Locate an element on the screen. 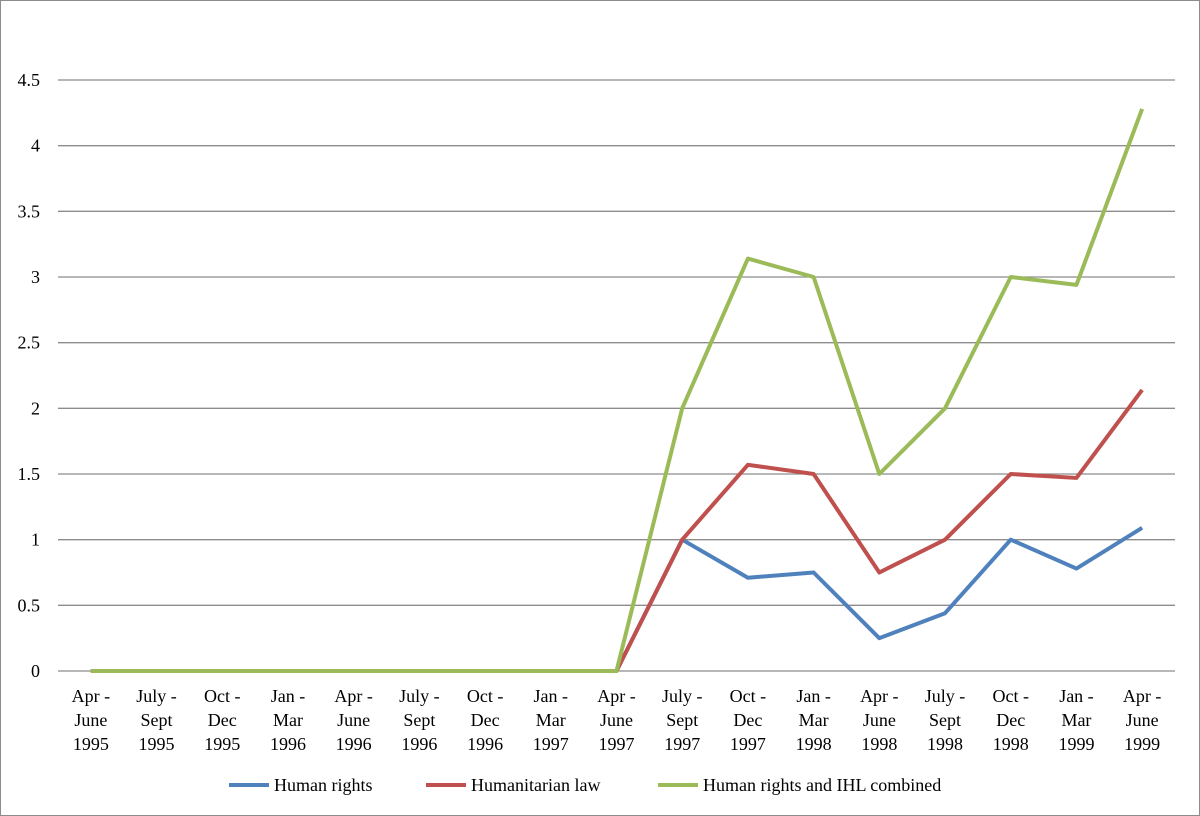 Image resolution: width=1200 pixels, height=816 pixels. x-tick-label: Jan - Mar 1997 is located at coordinates (551, 720).